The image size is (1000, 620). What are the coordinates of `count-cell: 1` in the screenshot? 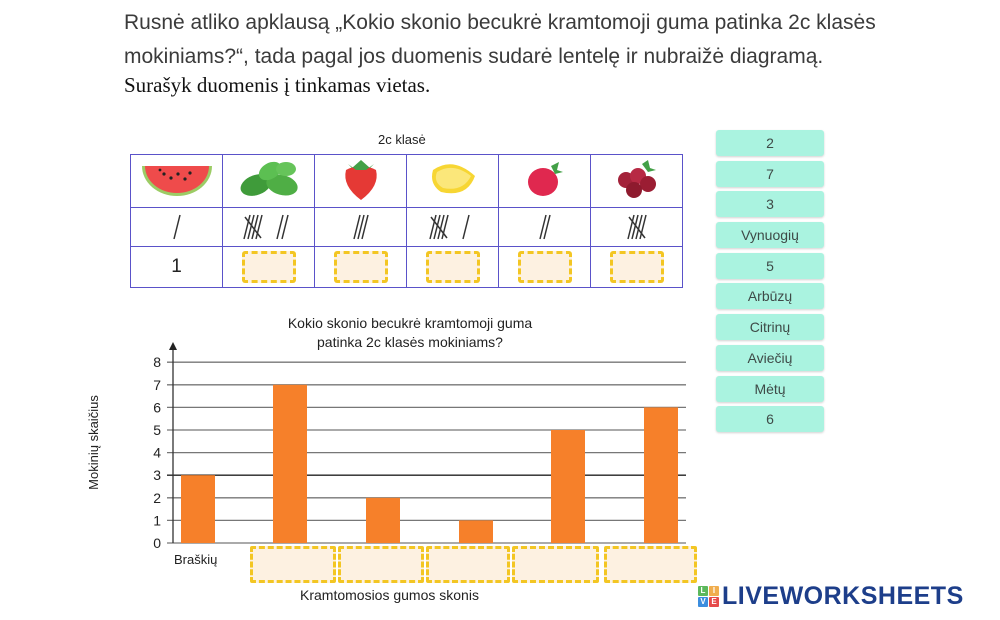 It's located at (176, 267).